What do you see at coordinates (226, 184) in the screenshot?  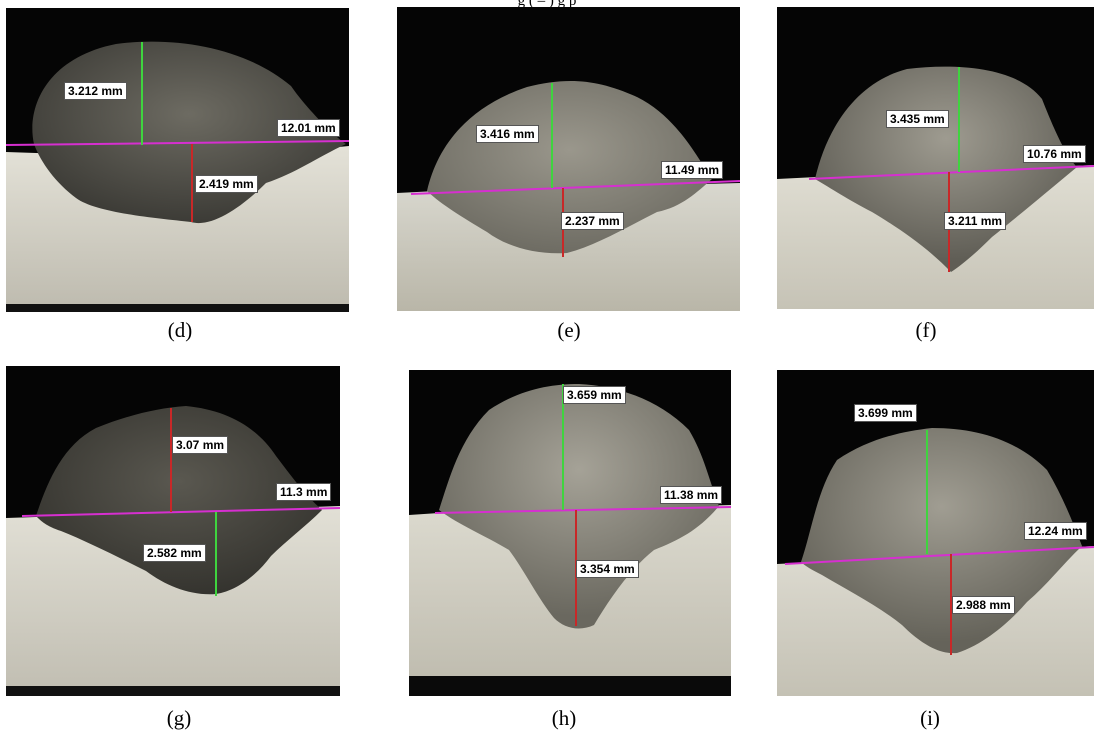 I see `depth-label-d: 2.419 mm` at bounding box center [226, 184].